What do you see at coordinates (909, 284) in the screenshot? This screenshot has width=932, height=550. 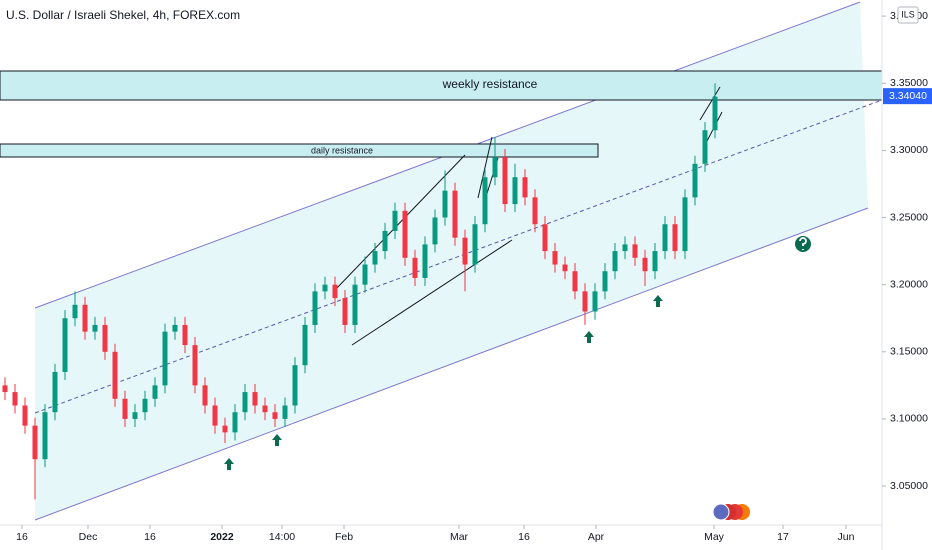 I see `y-tick-label: 3.20000` at bounding box center [909, 284].